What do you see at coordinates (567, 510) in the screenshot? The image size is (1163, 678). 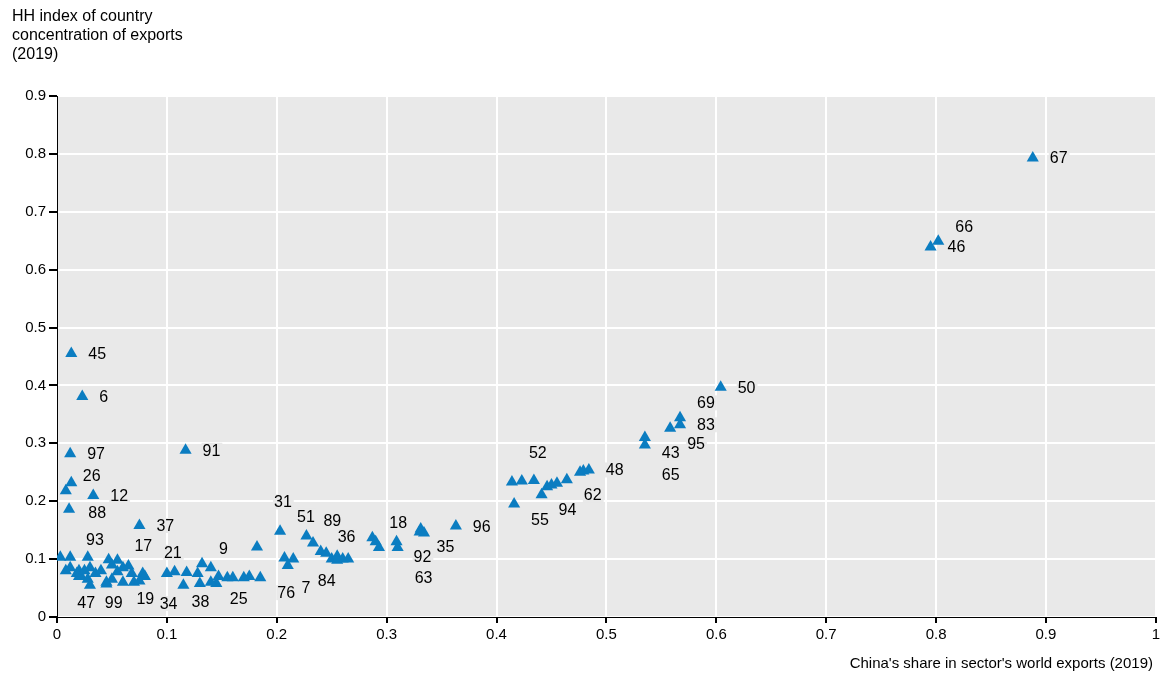 I see `annotation: 94` at bounding box center [567, 510].